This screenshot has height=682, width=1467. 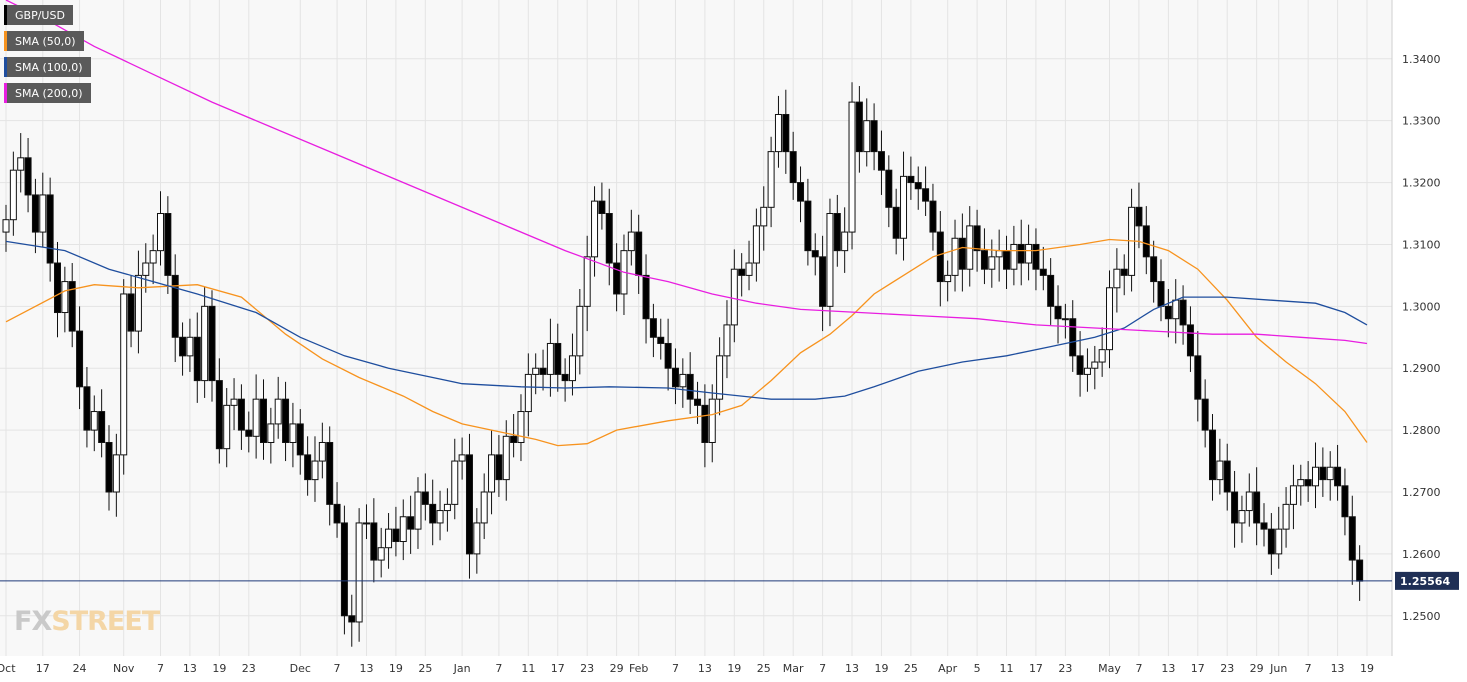 I want to click on x-tick-label: 29, so click(x=1257, y=668).